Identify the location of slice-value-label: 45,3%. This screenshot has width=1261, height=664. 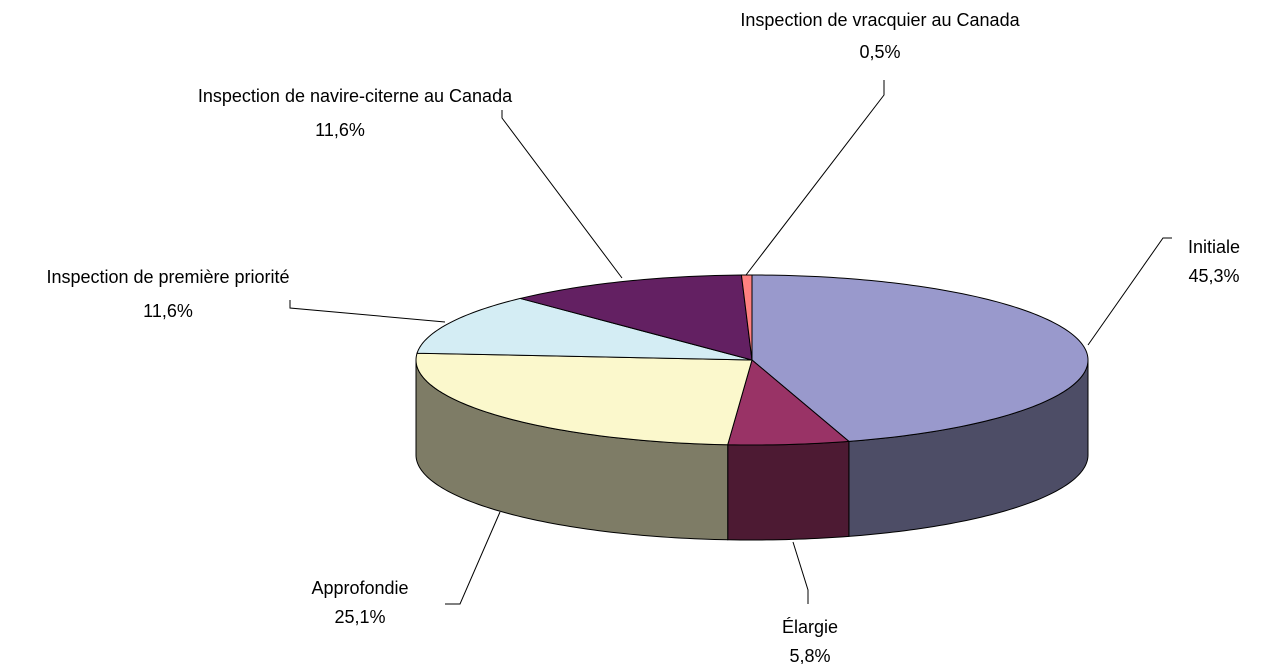
(1213, 276).